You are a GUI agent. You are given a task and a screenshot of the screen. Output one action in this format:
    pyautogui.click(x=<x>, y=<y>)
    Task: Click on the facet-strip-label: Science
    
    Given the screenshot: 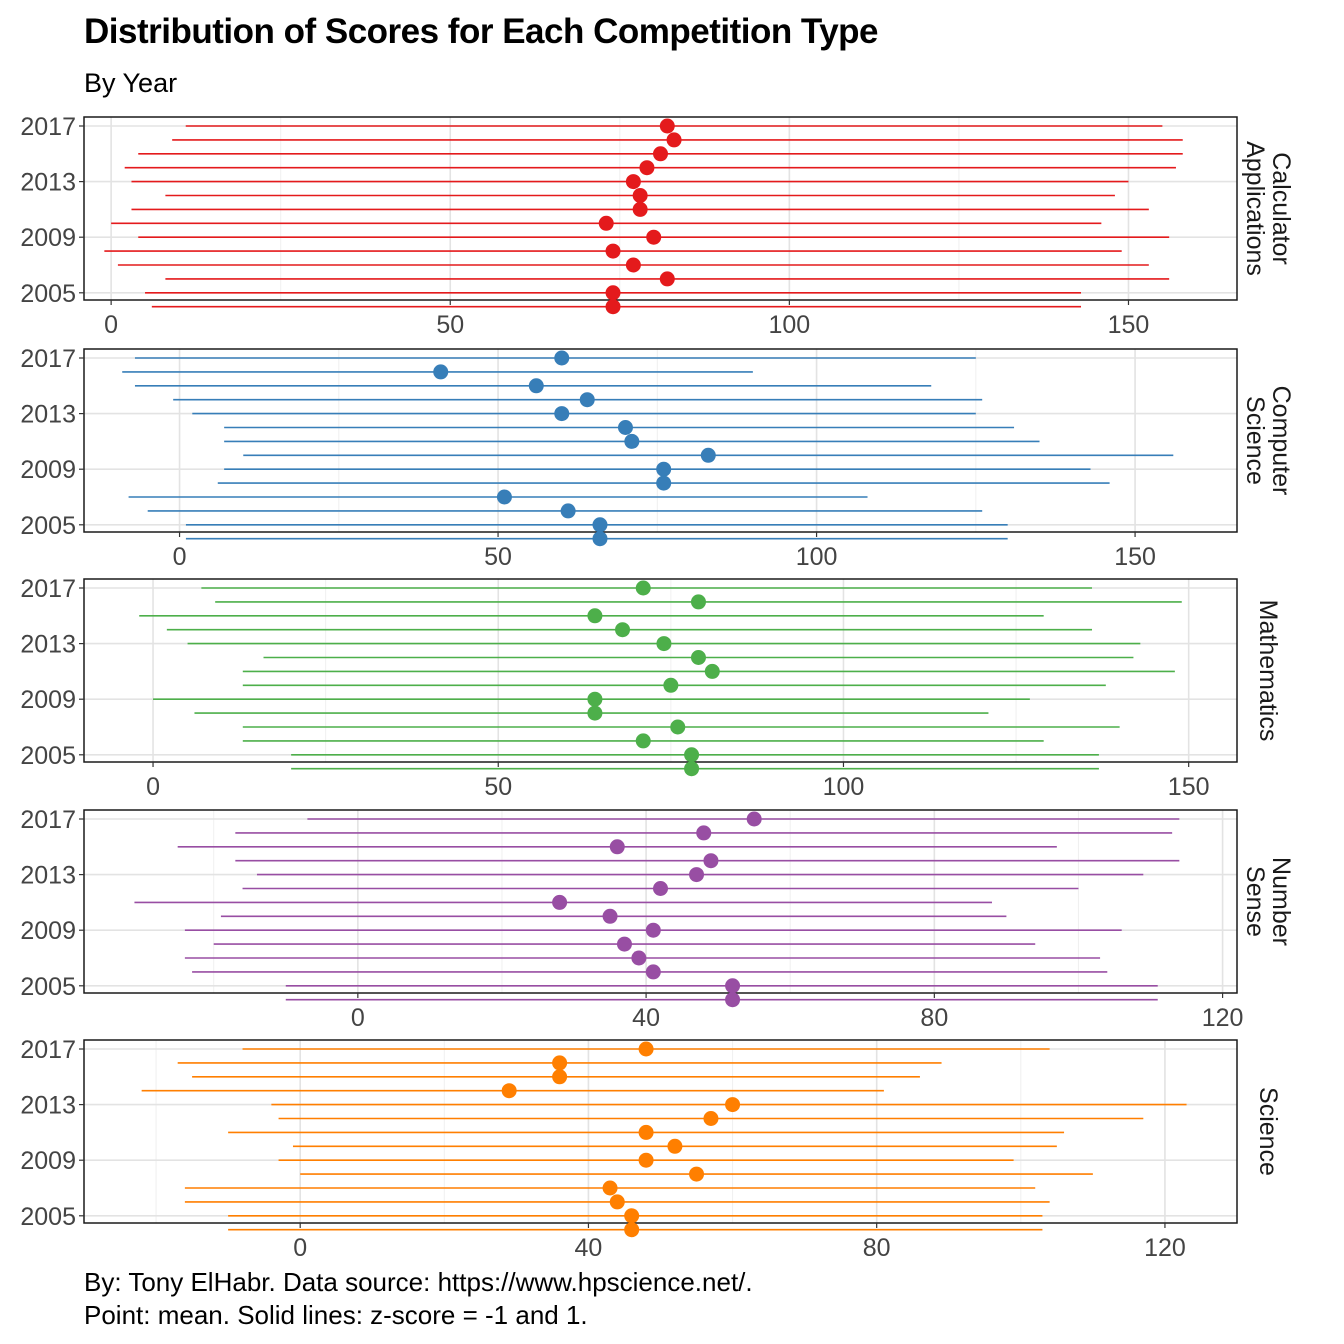 What is the action you would take?
    pyautogui.click(x=1268, y=1131)
    